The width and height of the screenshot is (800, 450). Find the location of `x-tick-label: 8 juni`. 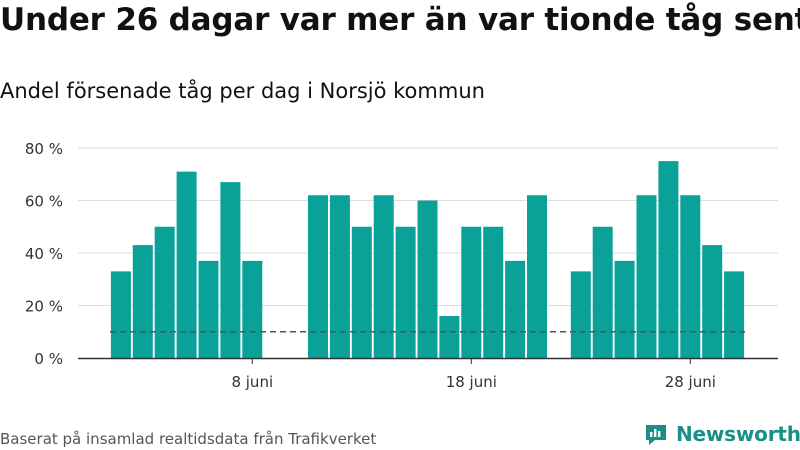

x-tick-label: 8 juni is located at coordinates (252, 382).